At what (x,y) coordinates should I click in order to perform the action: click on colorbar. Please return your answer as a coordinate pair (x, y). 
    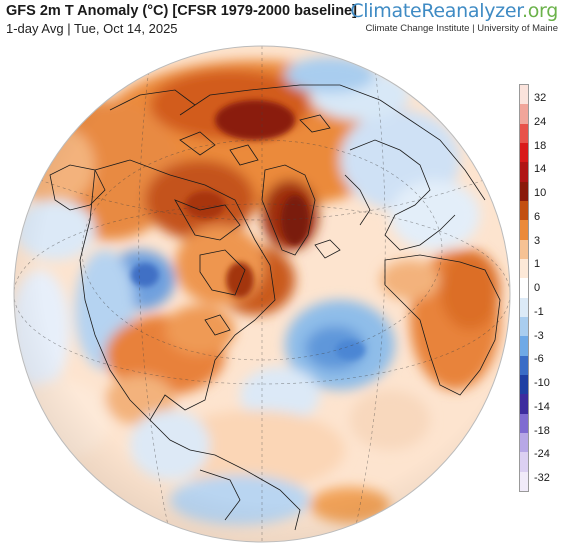
    Looking at the image, I should click on (524, 288).